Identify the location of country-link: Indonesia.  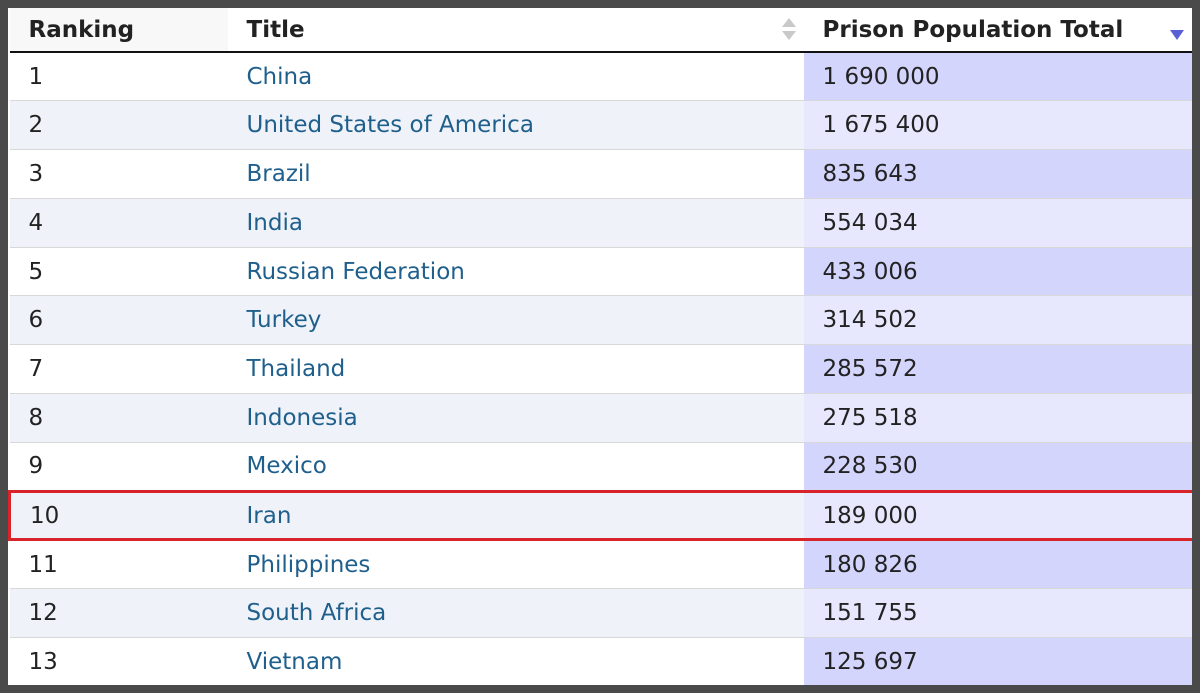
(302, 417).